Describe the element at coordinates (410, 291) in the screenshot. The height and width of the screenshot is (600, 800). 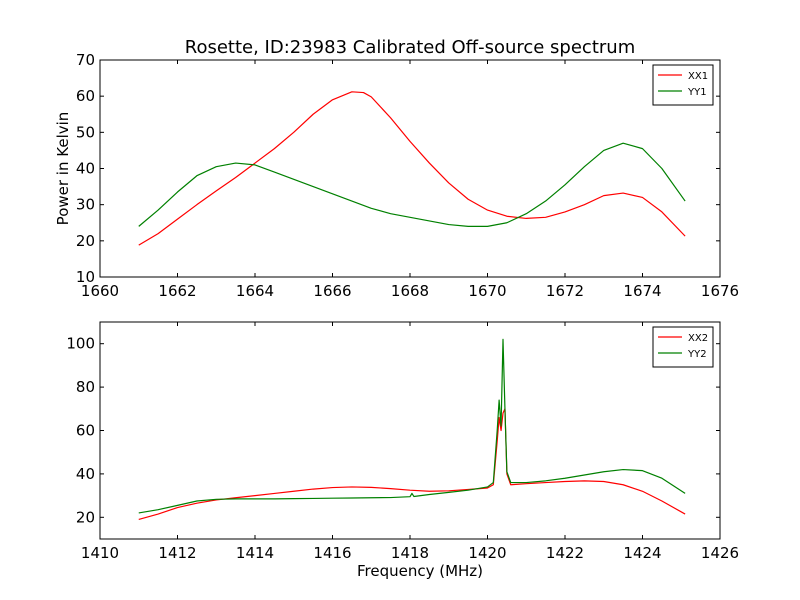
I see `x-tick-label: 1668` at that location.